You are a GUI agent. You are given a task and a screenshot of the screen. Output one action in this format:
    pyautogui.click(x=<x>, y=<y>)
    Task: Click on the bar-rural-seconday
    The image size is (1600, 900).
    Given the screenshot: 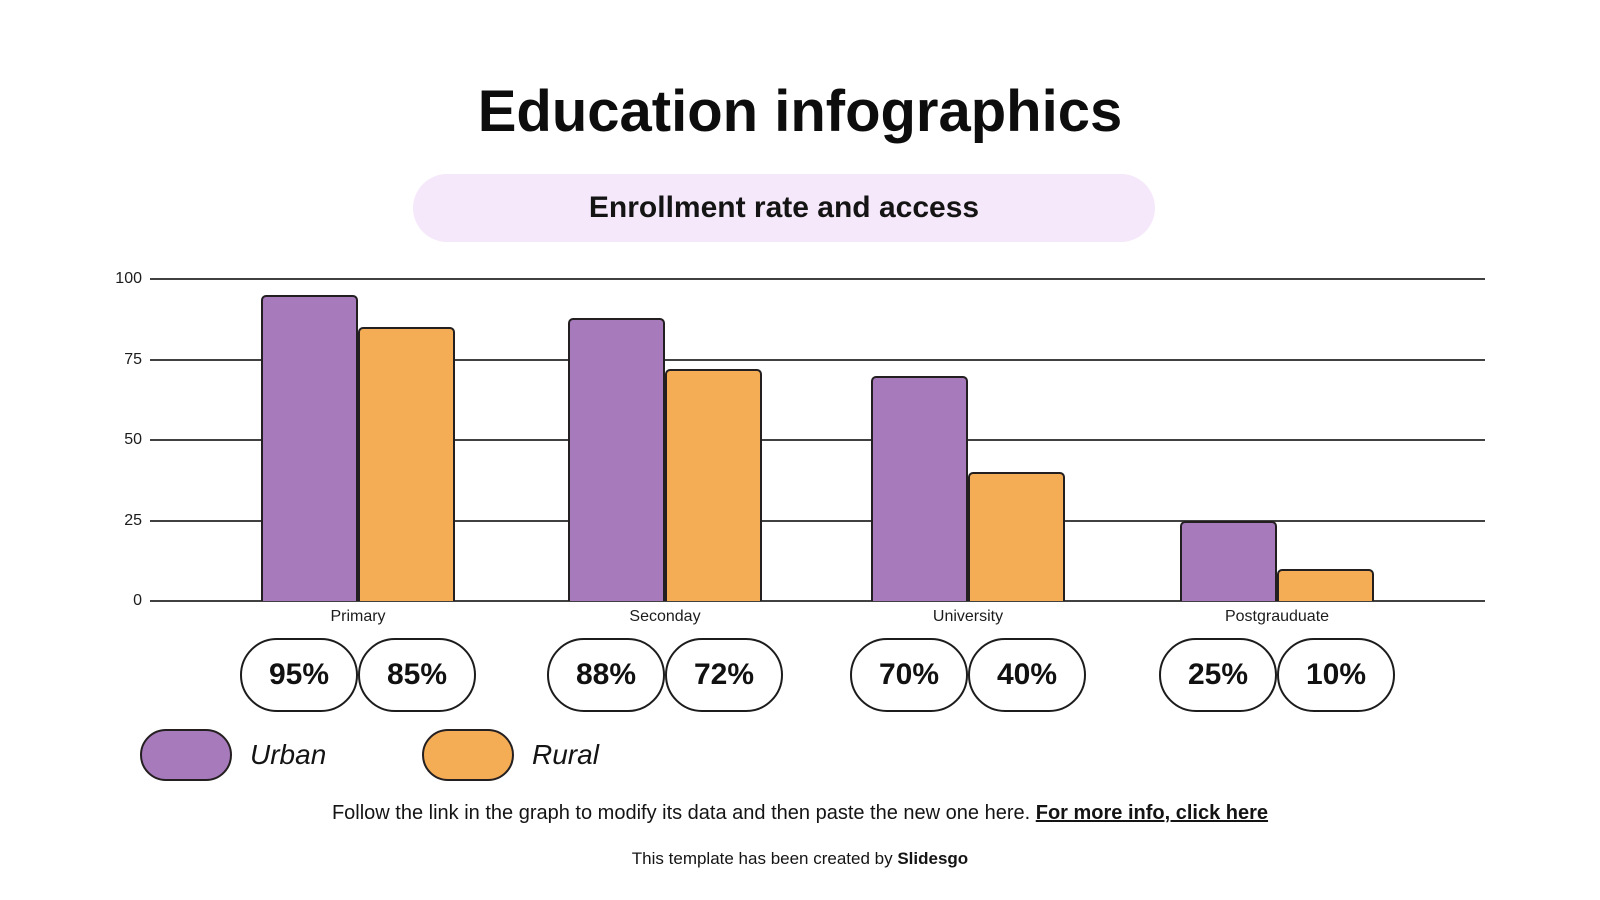 What is the action you would take?
    pyautogui.click(x=713, y=485)
    